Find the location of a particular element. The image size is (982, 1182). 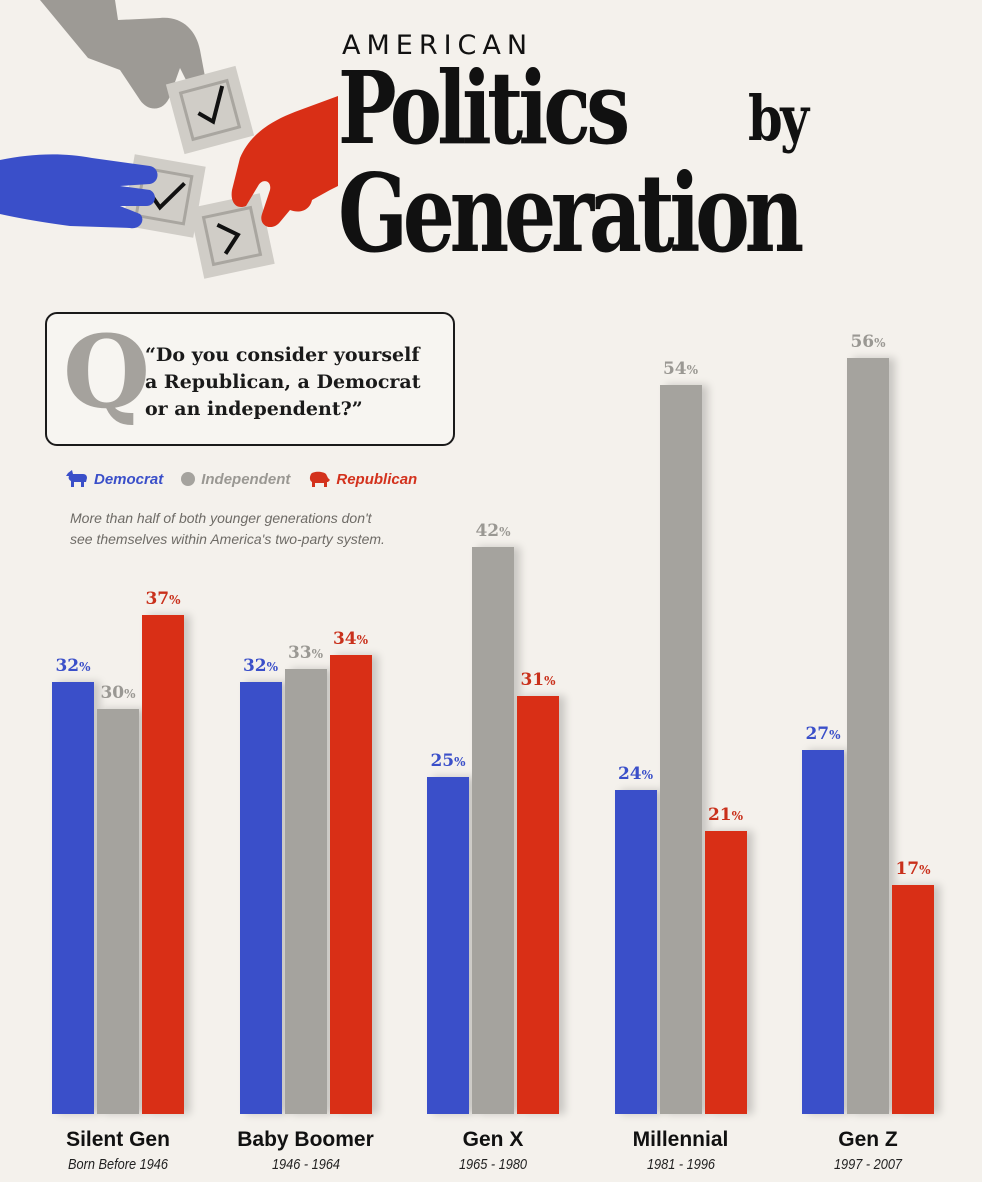

legend-republican-label: Republican is located at coordinates (377, 479).